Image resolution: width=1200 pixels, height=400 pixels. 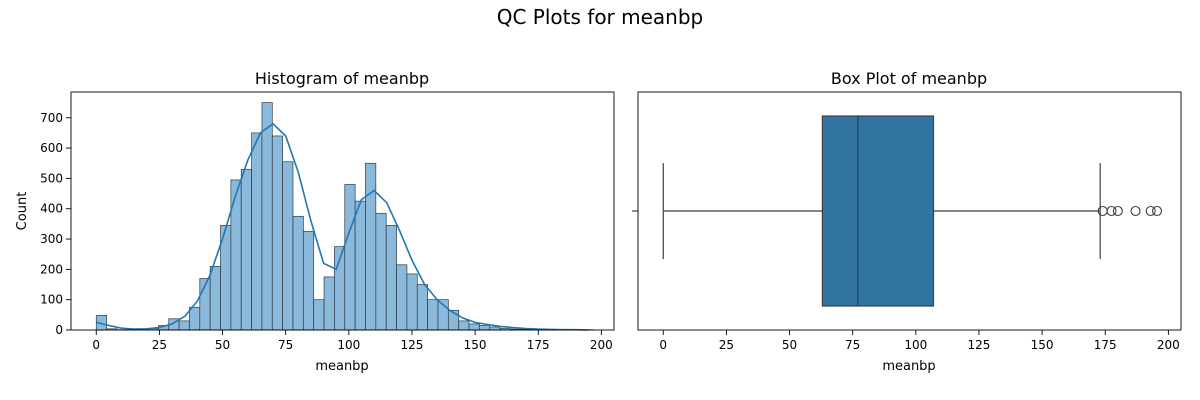 I want to click on histogram-x-ticks: 0 25 50 75 100 125 150 175 200, so click(x=352, y=341).